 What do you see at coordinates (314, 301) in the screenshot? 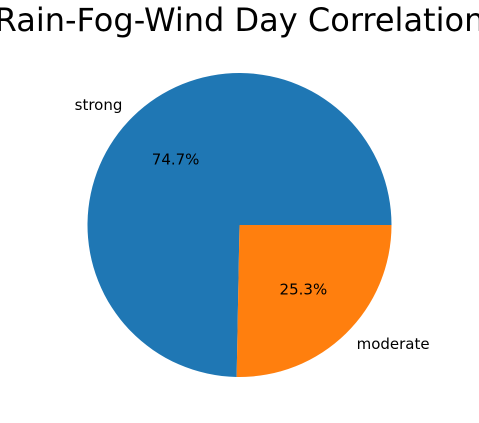
I see `pie-slice-moderate` at bounding box center [314, 301].